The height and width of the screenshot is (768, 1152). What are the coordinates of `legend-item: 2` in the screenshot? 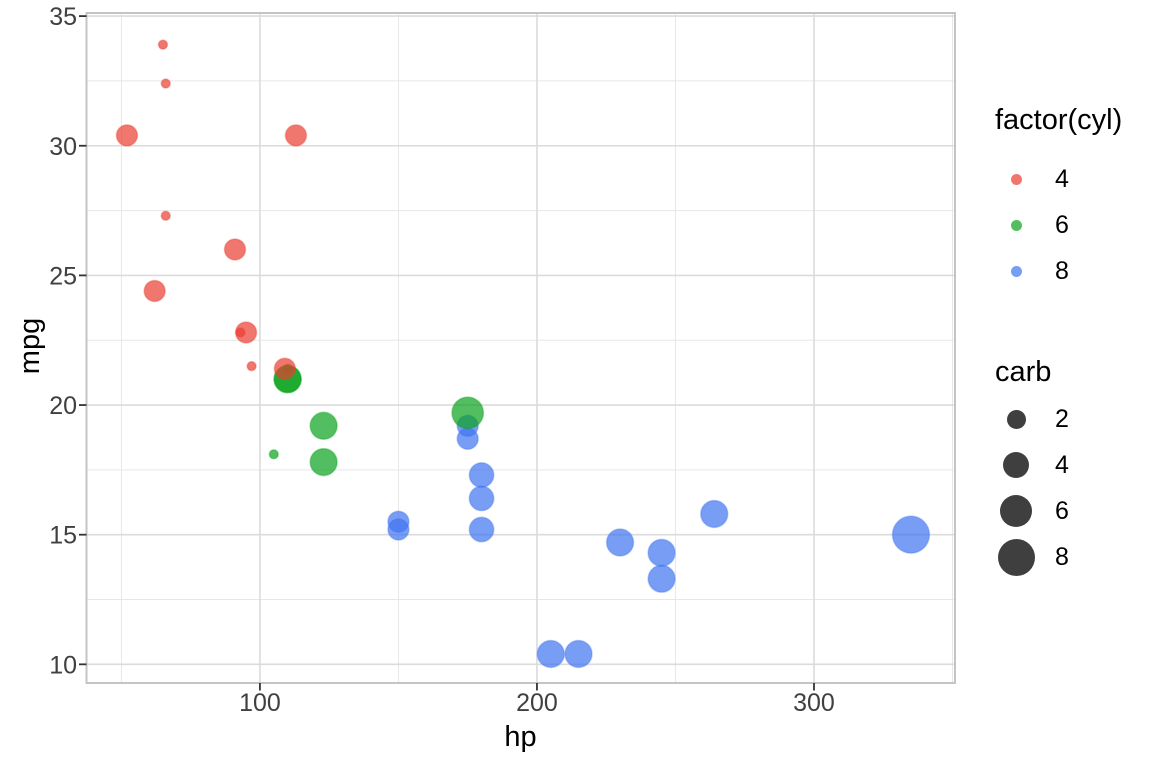 It's located at (1032, 419).